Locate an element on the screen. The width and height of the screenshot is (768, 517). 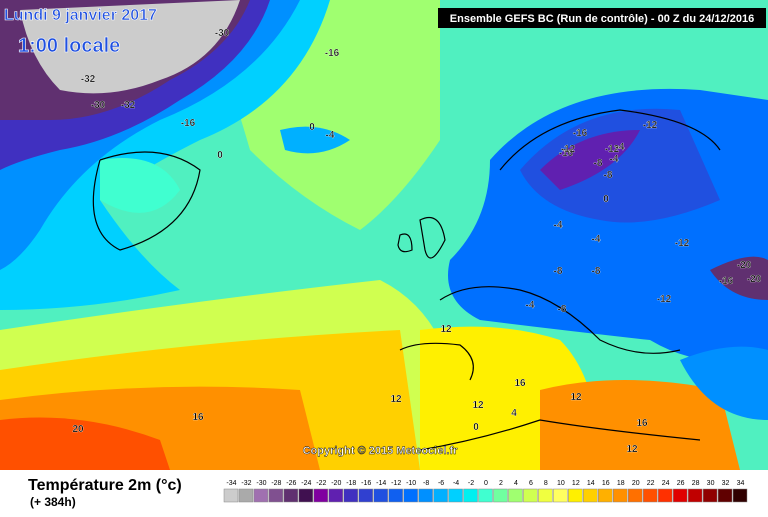
scale-label: 2 is located at coordinates (501, 483).